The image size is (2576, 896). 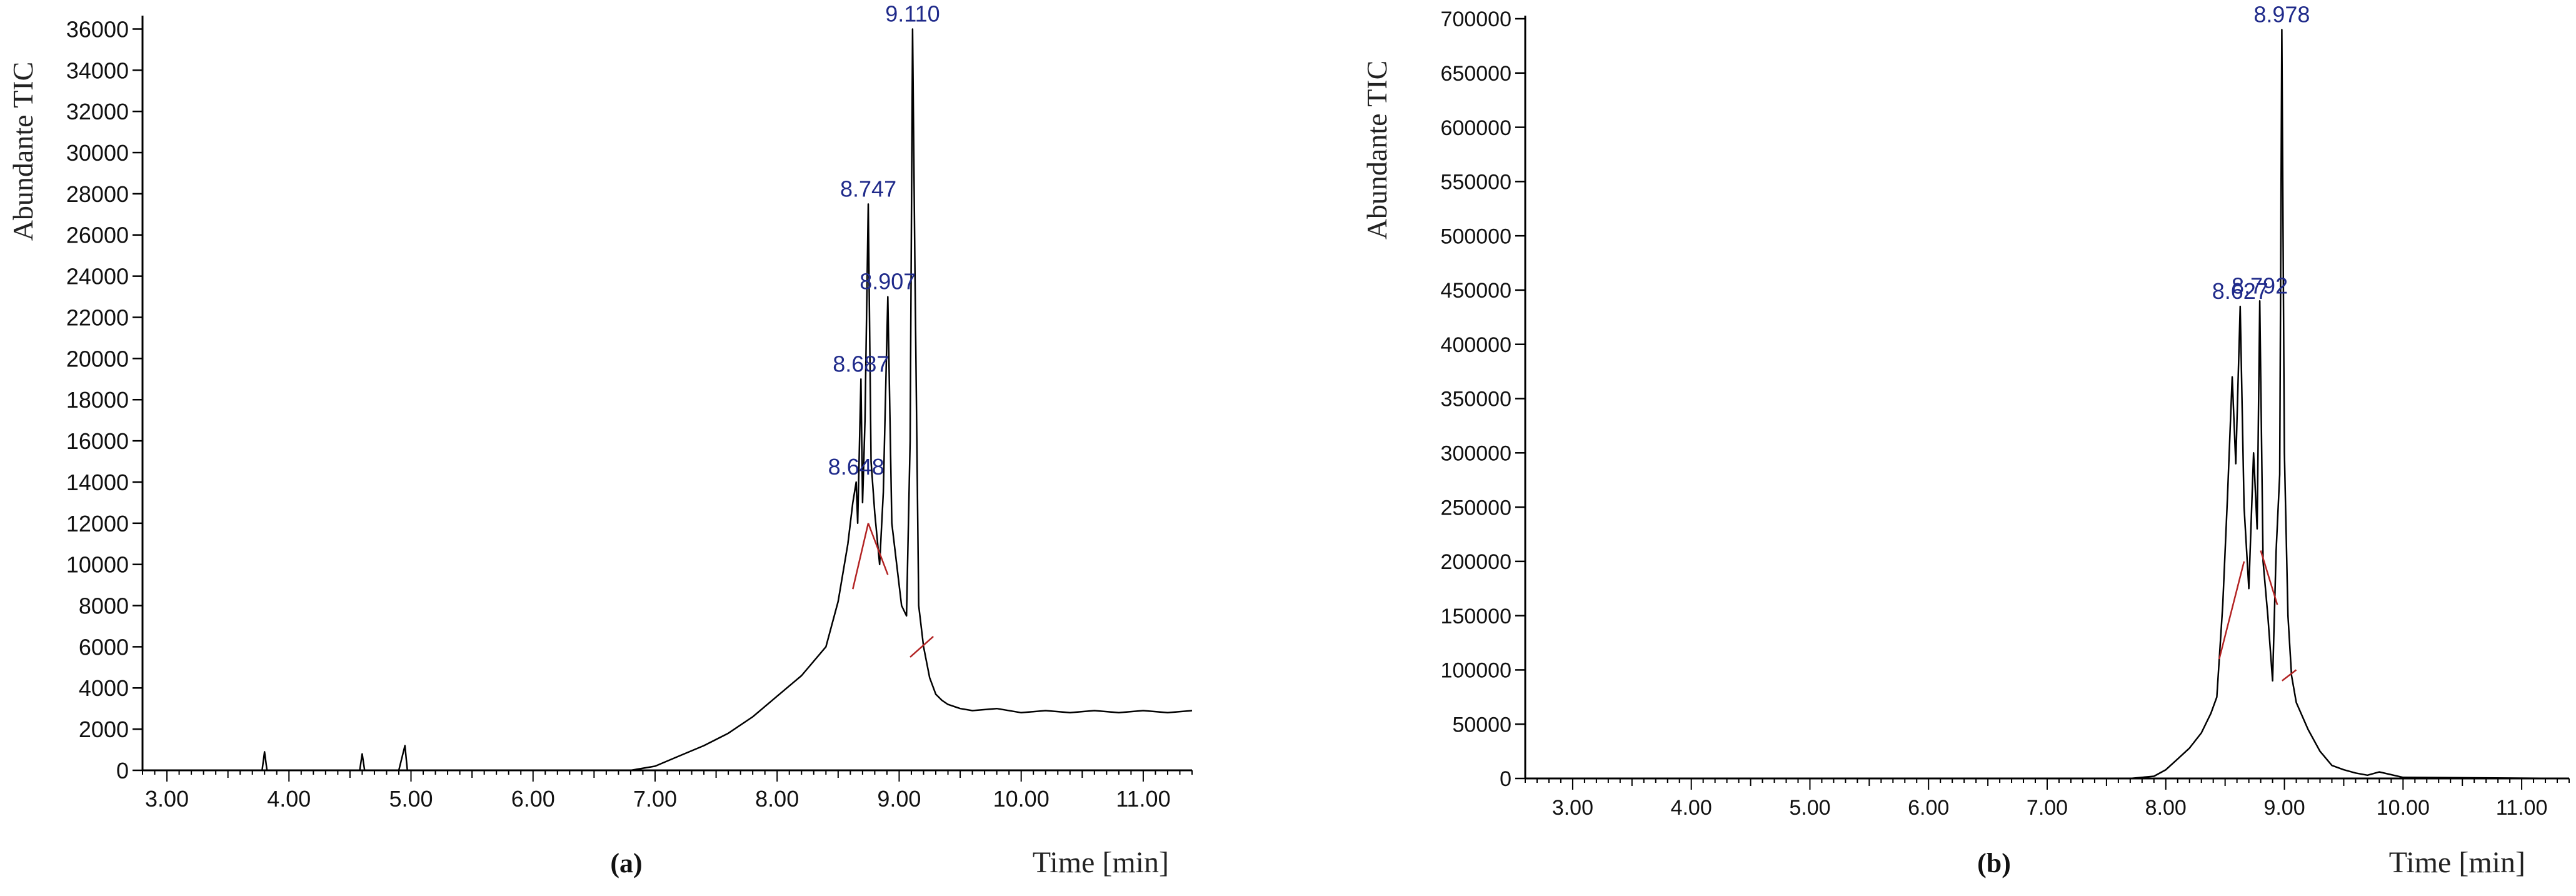 I want to click on panel-label-a: (a), so click(x=626, y=863).